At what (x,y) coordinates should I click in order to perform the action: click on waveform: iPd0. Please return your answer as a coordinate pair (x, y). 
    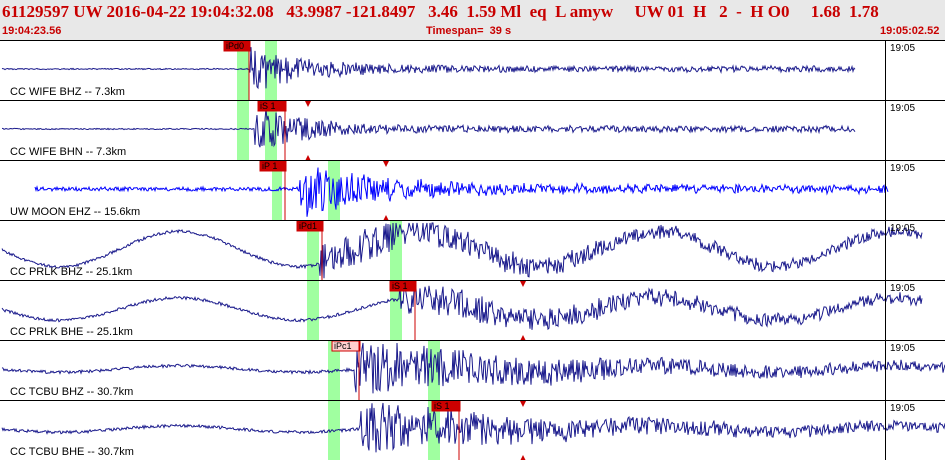
    Looking at the image, I should click on (428, 70).